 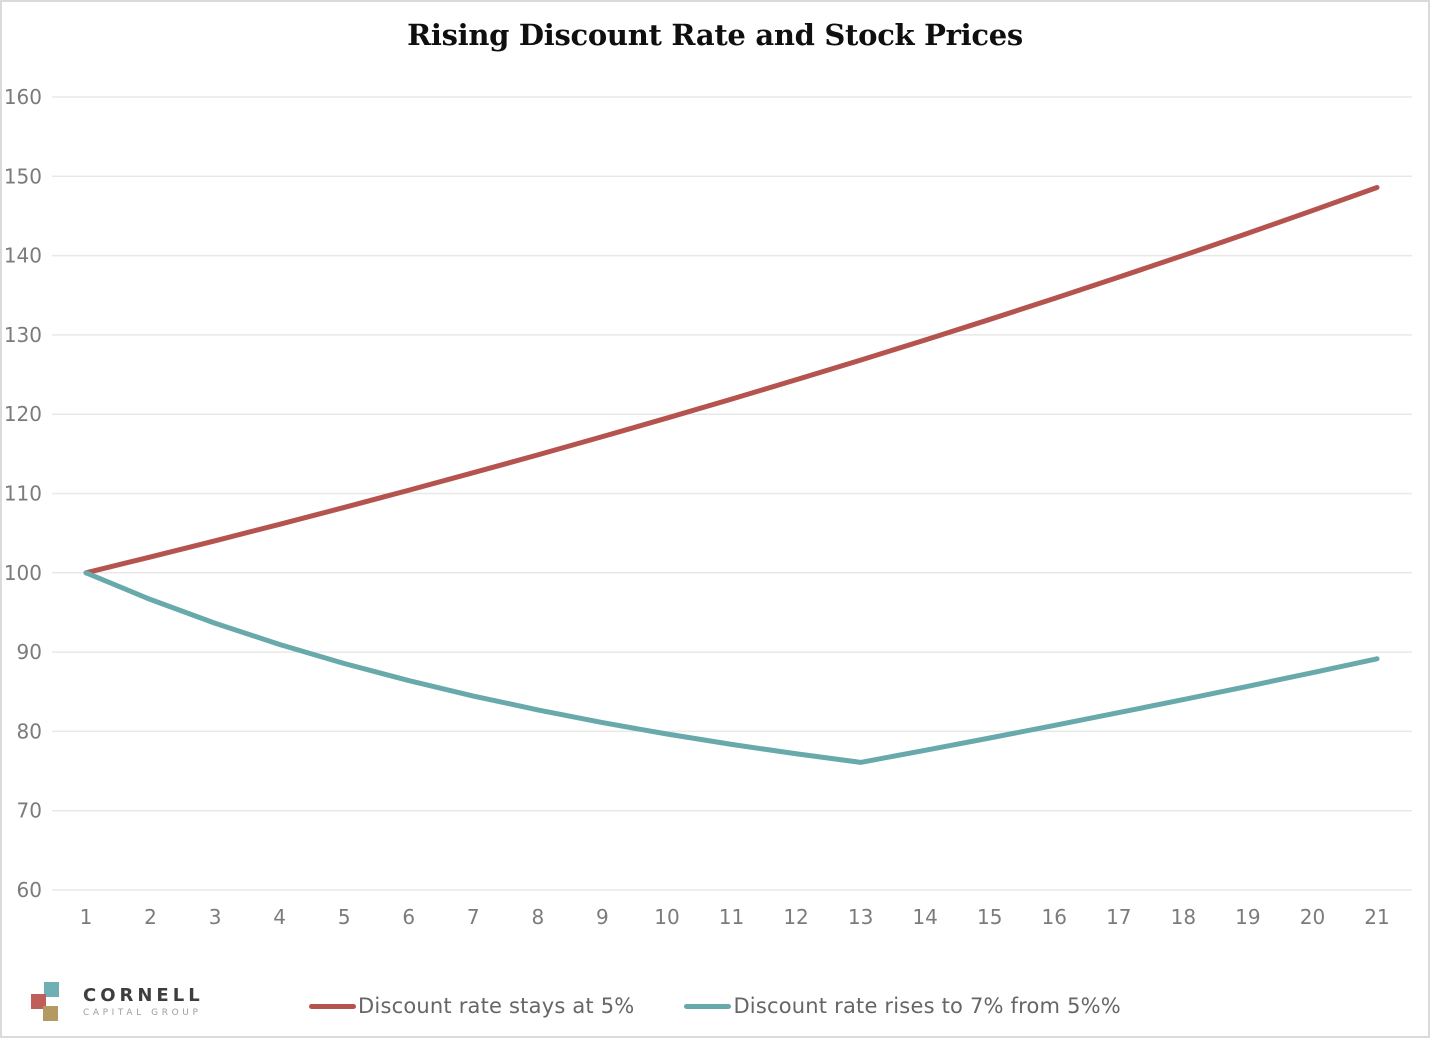 What do you see at coordinates (708, 1006) in the screenshot?
I see `teal-line-swatch-icon` at bounding box center [708, 1006].